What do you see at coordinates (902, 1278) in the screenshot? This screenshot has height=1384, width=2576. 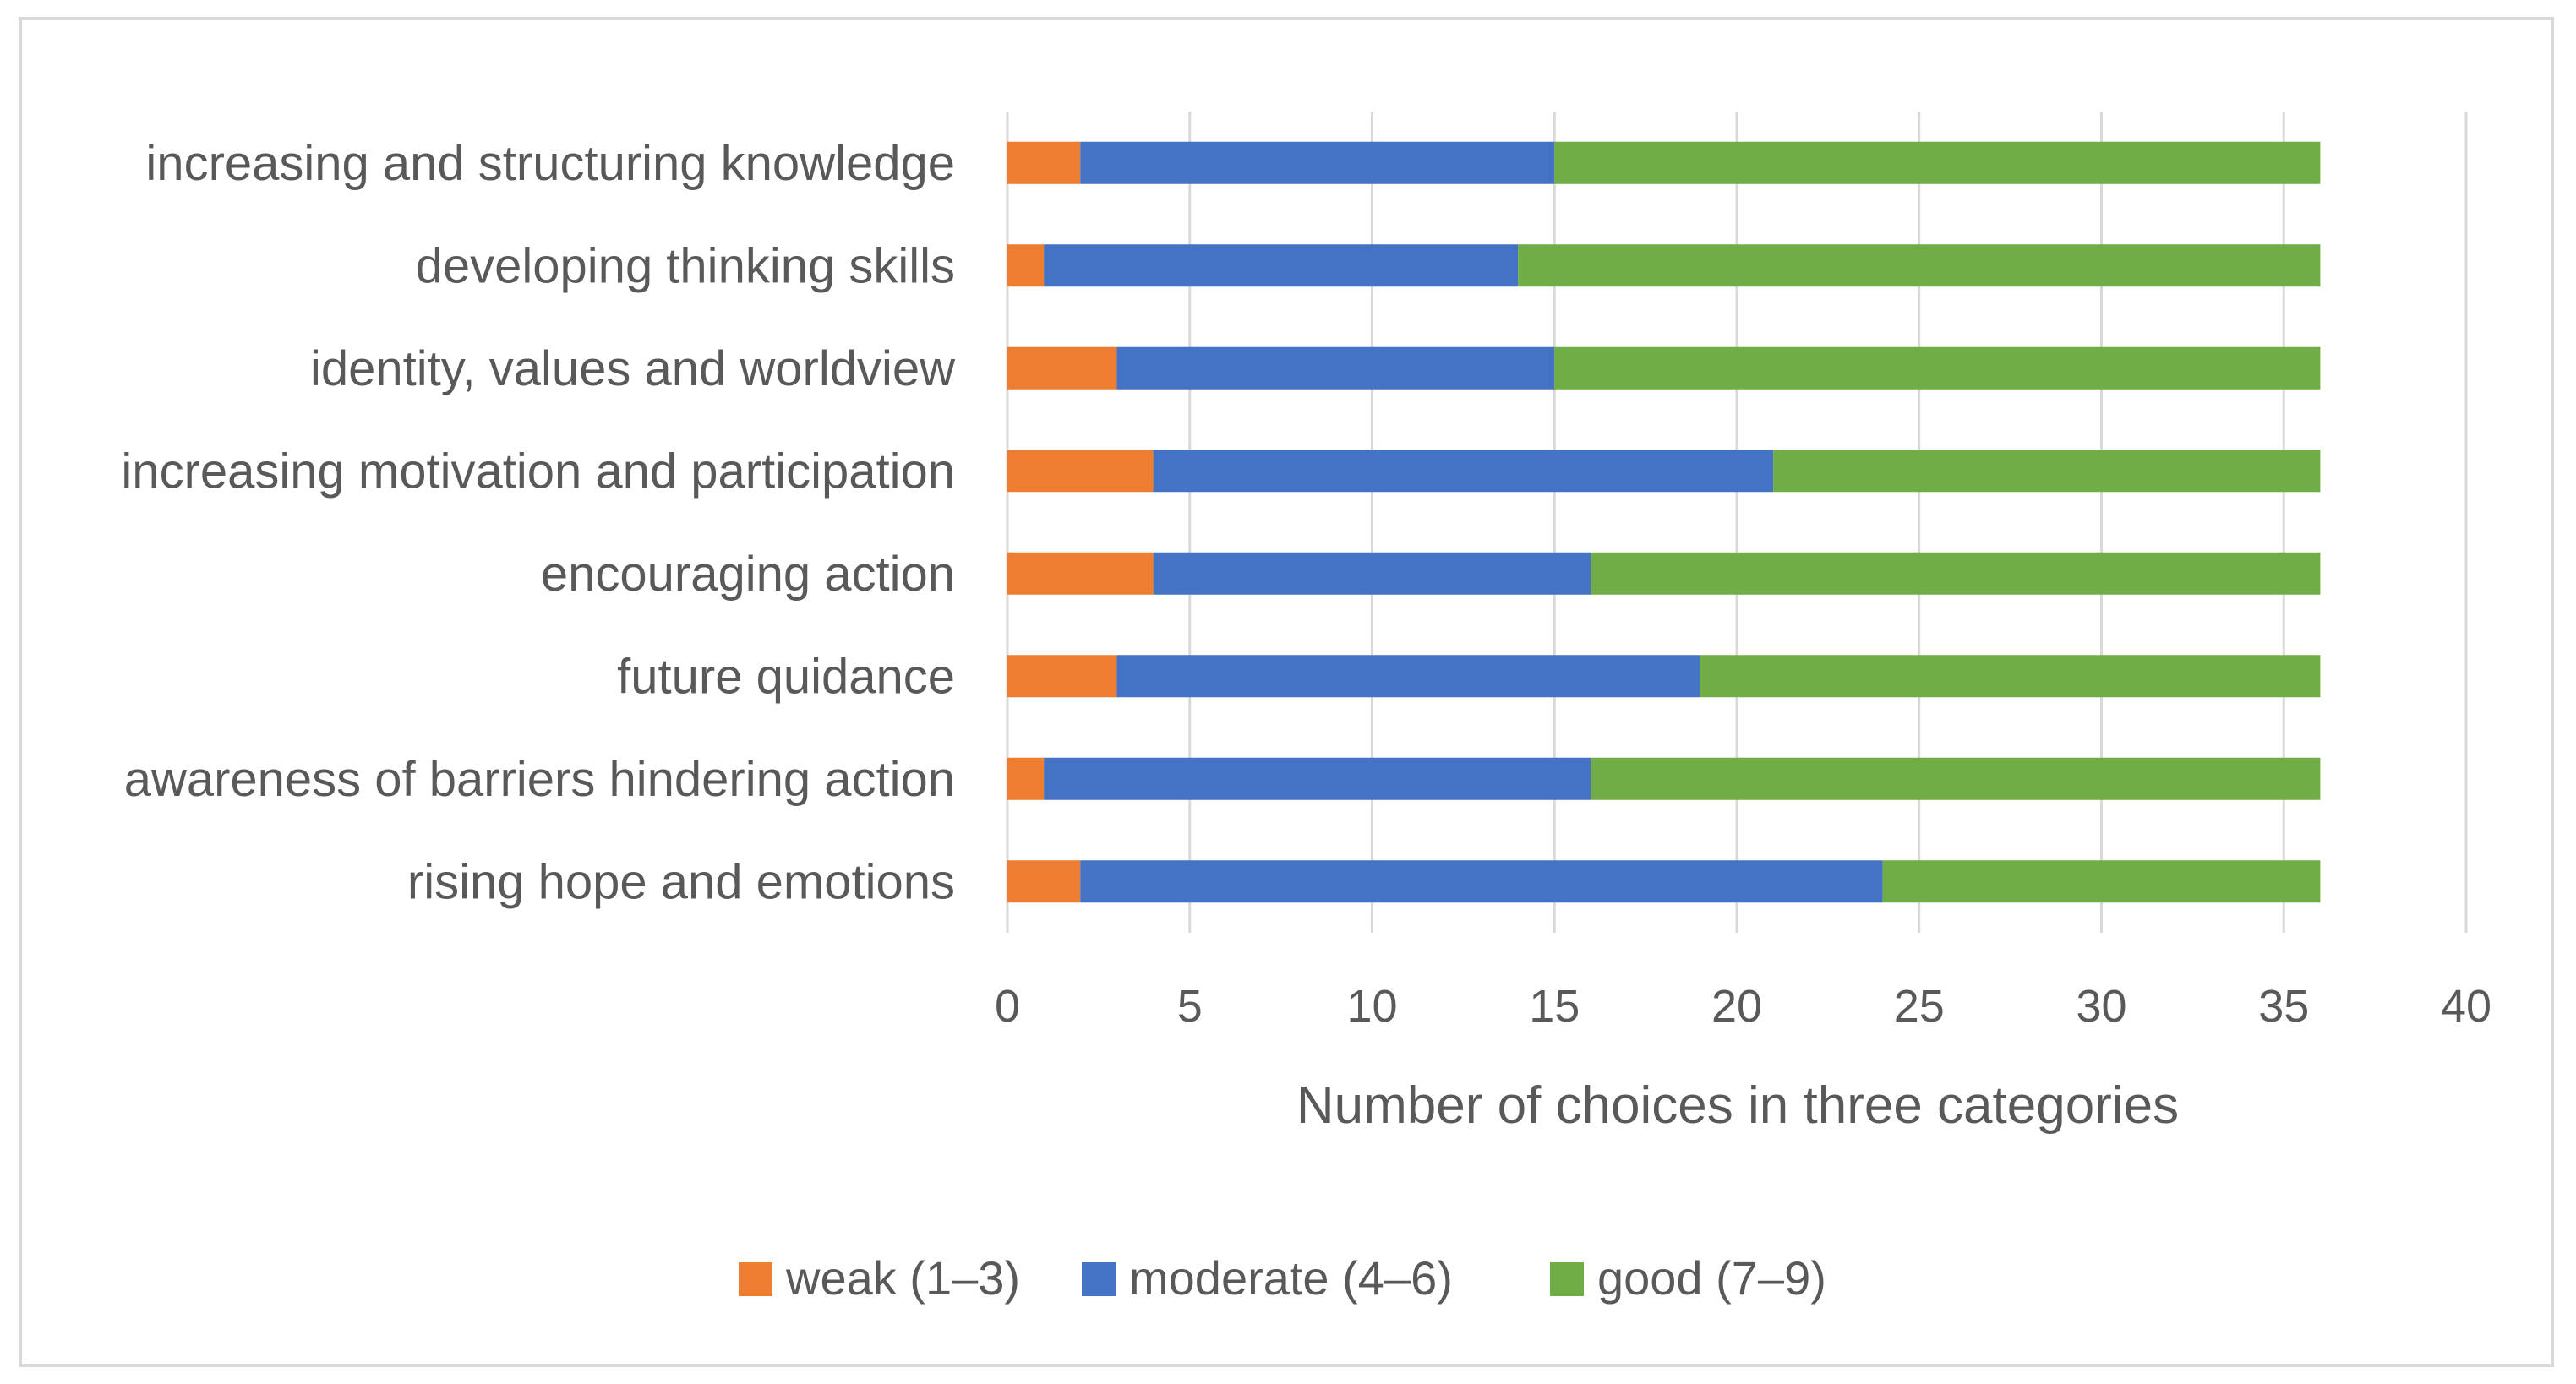 I see `legend-label: weak (1–3)` at bounding box center [902, 1278].